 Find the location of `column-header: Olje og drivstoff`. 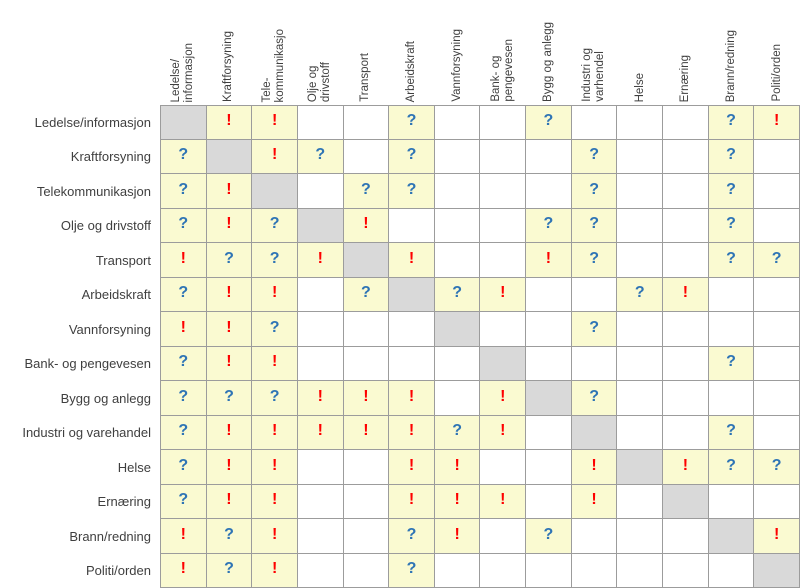

column-header: Olje og drivstoff is located at coordinates (320, 52).